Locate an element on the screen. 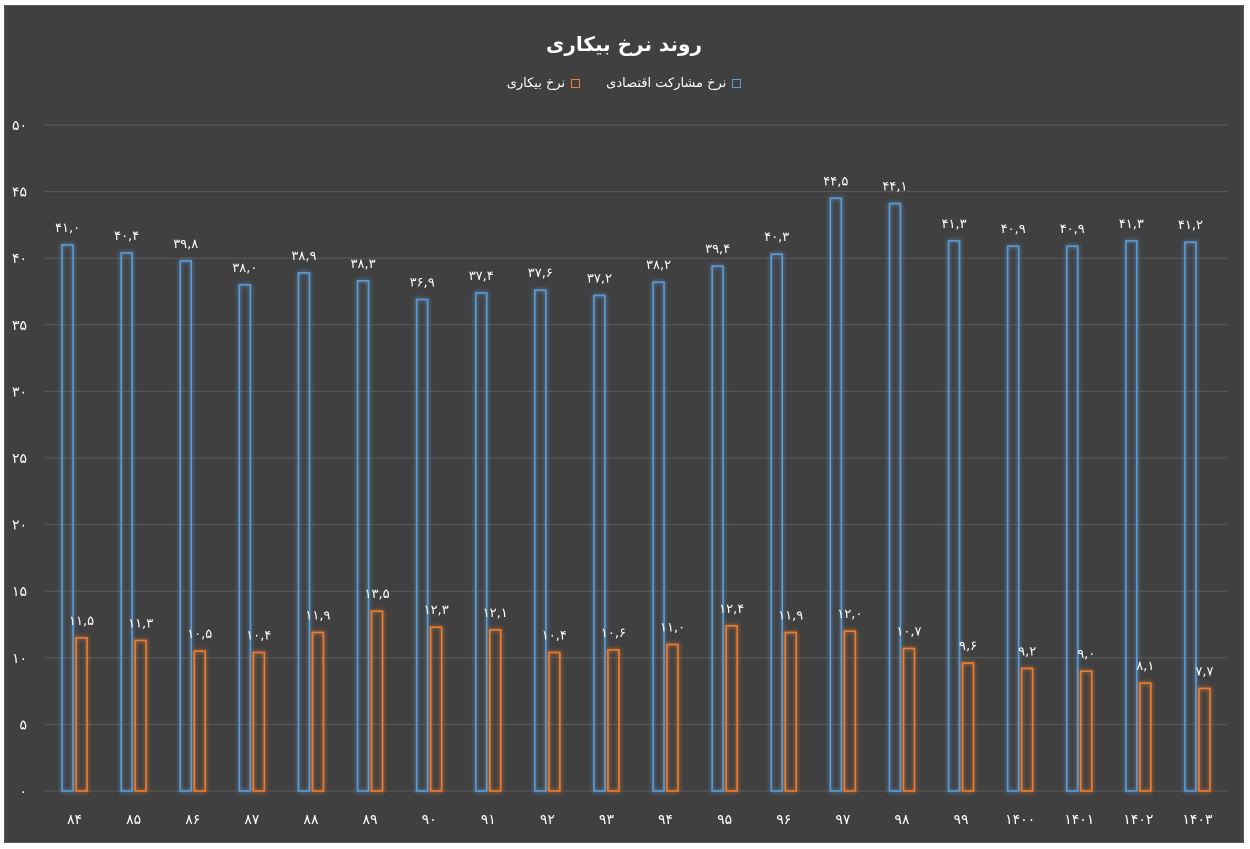 The image size is (1250, 849). x-tick-label: ۱۴۰۳ is located at coordinates (1197, 820).